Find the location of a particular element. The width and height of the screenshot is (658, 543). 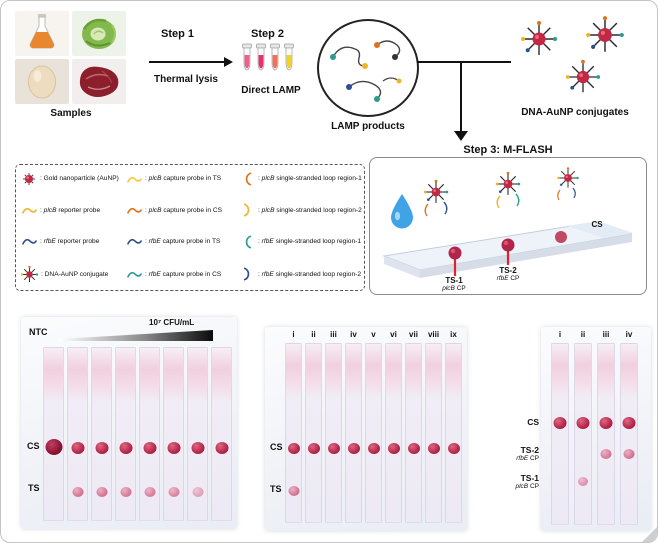

step1-sublabel: Thermal lysis is located at coordinates (186, 79).